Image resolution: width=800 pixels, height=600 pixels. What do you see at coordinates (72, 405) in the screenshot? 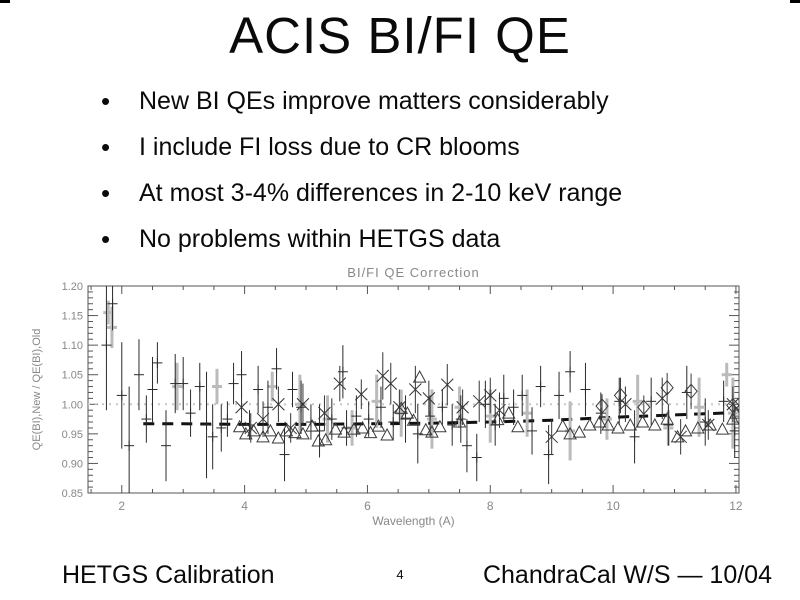
I see `svg-text: 1.00` at bounding box center [72, 405].